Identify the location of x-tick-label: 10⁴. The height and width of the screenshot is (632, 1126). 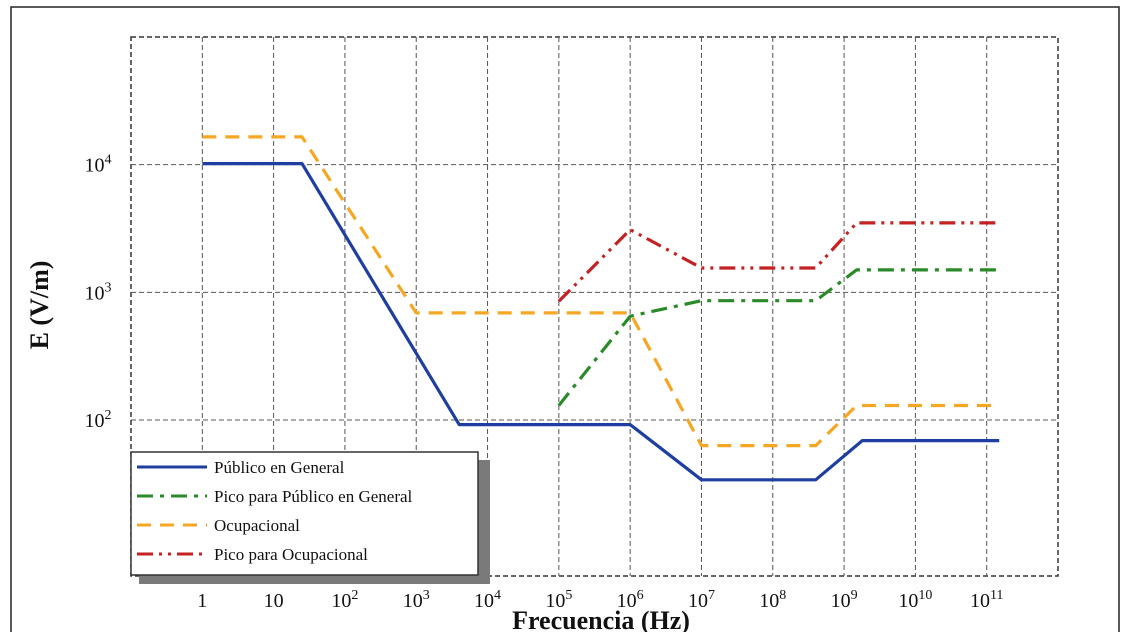
(487, 600).